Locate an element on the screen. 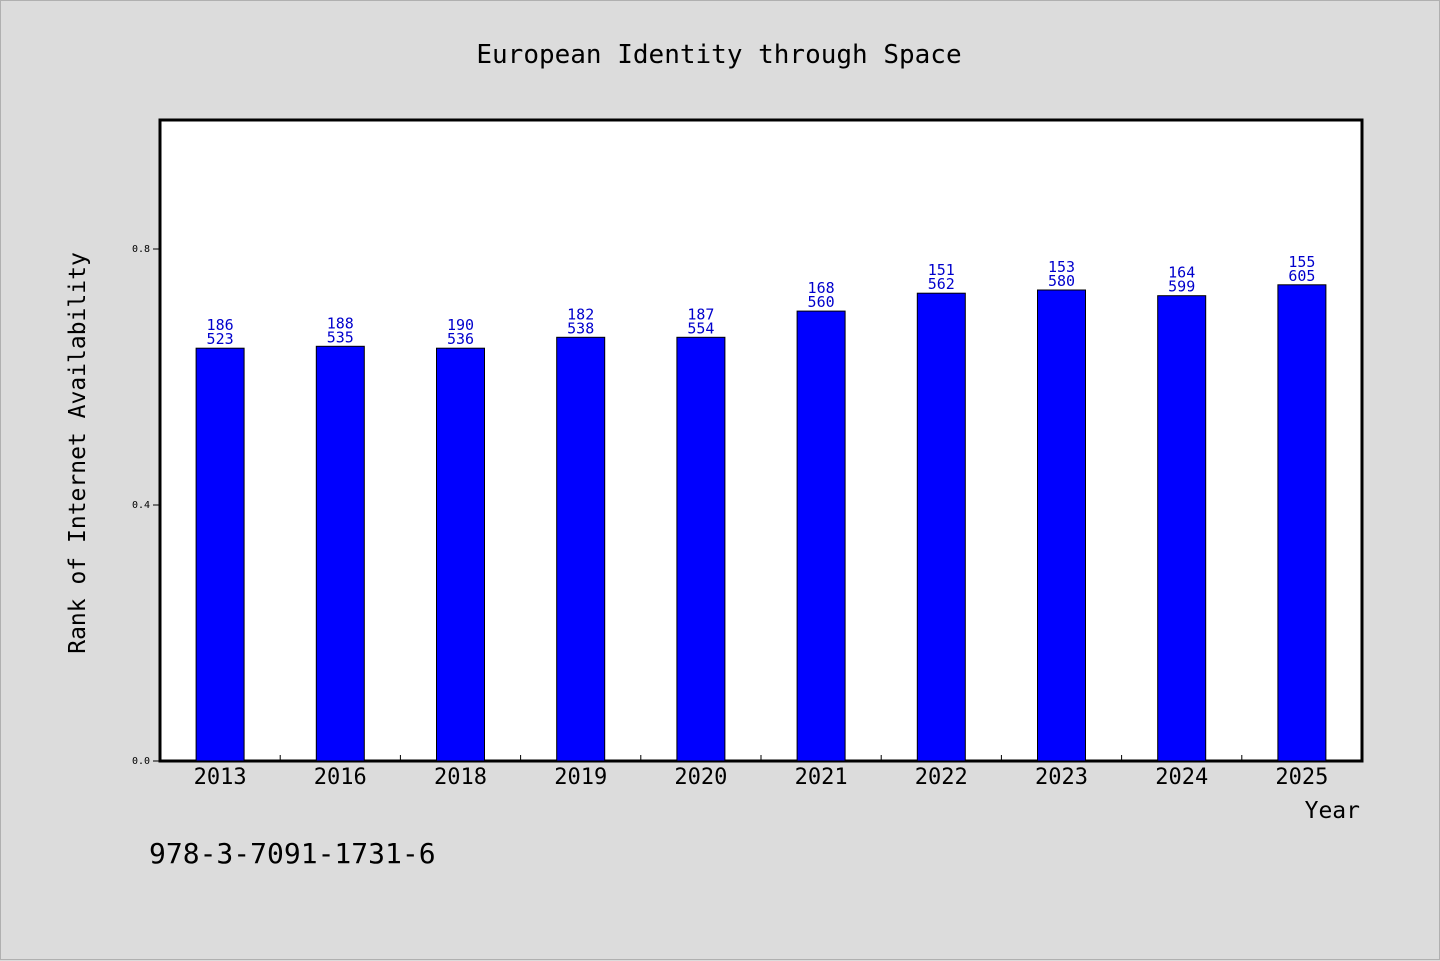 This screenshot has height=961, width=1440. data-label-2021-2: 560 is located at coordinates (821, 302).